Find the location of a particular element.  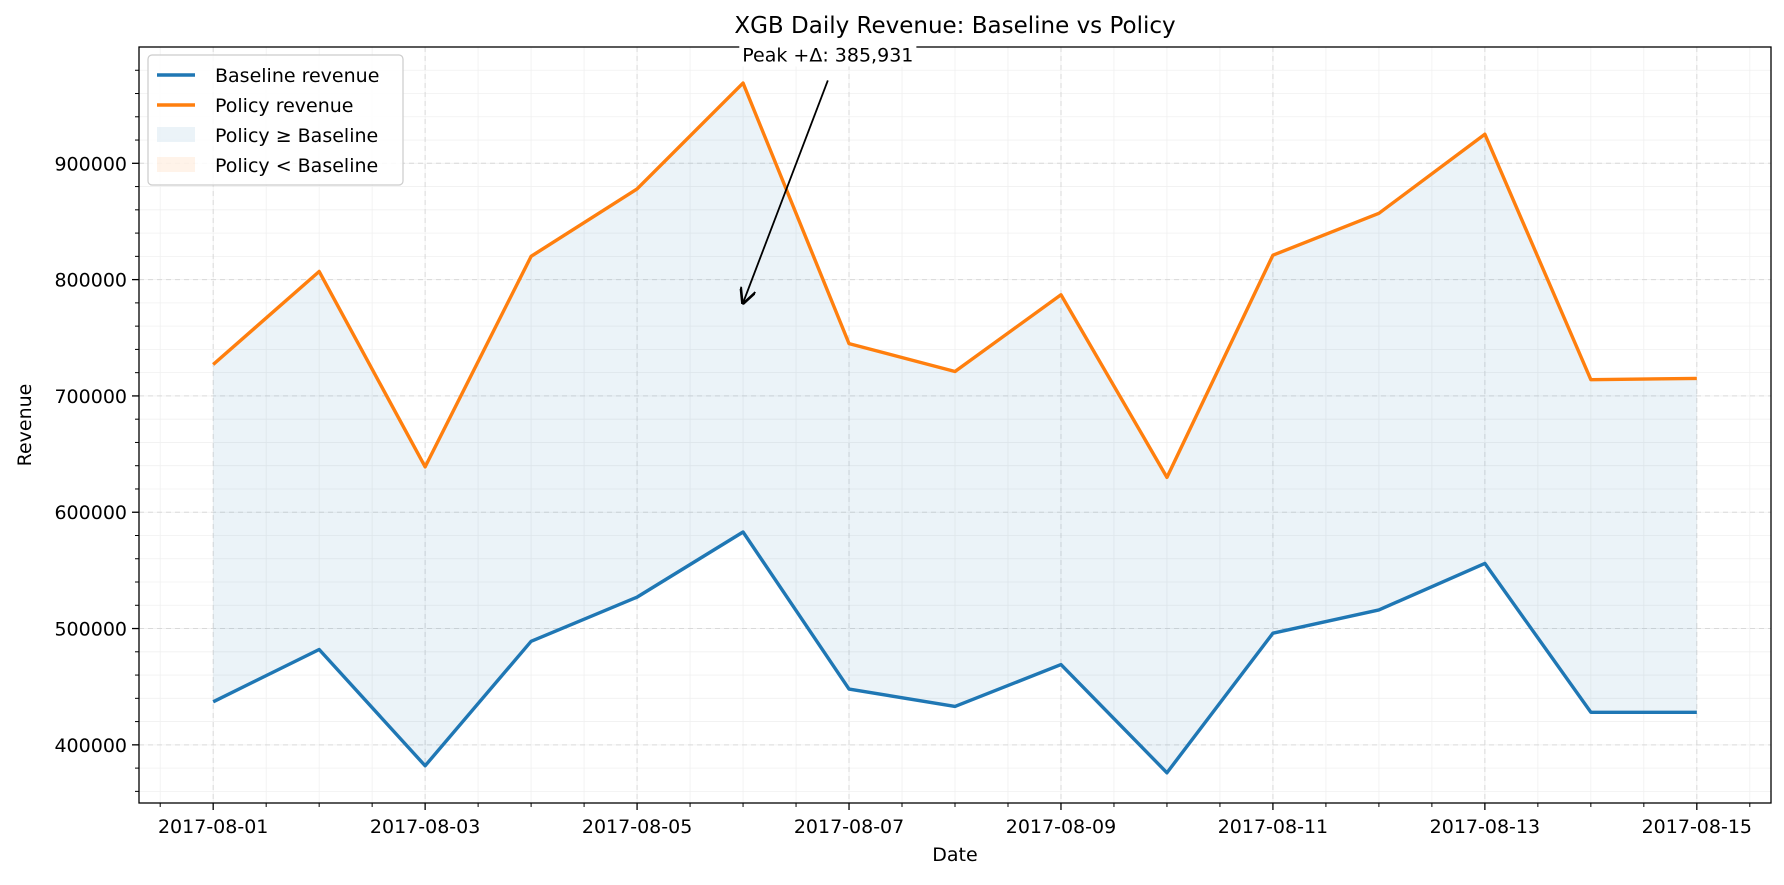

legend-entry-policy-label: Policy revenue is located at coordinates (284, 106).